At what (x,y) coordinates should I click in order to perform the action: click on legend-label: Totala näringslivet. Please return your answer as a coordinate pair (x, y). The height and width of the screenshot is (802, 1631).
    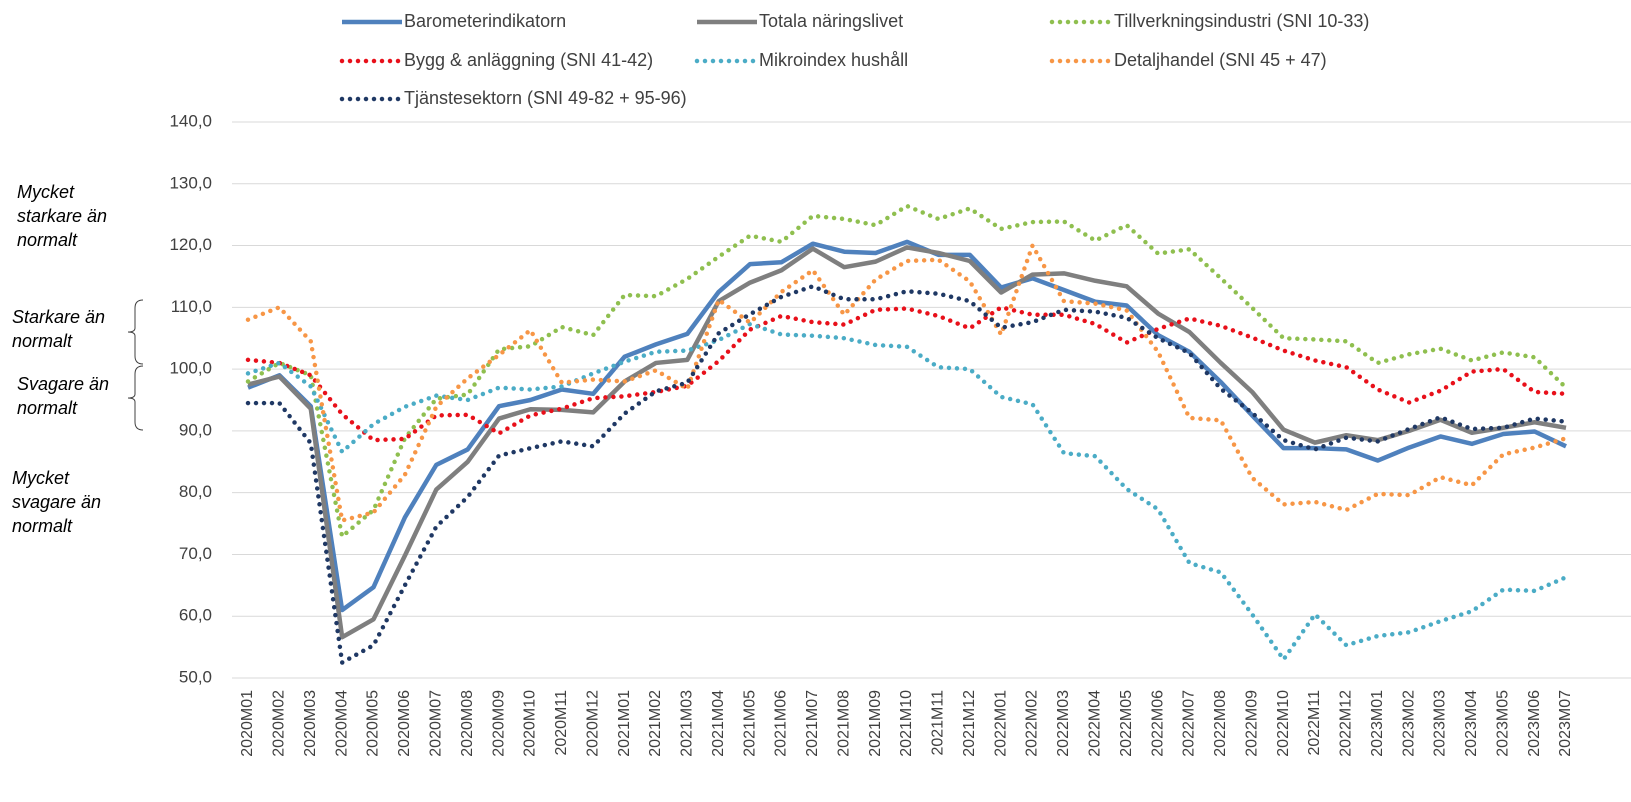
    Looking at the image, I should click on (831, 21).